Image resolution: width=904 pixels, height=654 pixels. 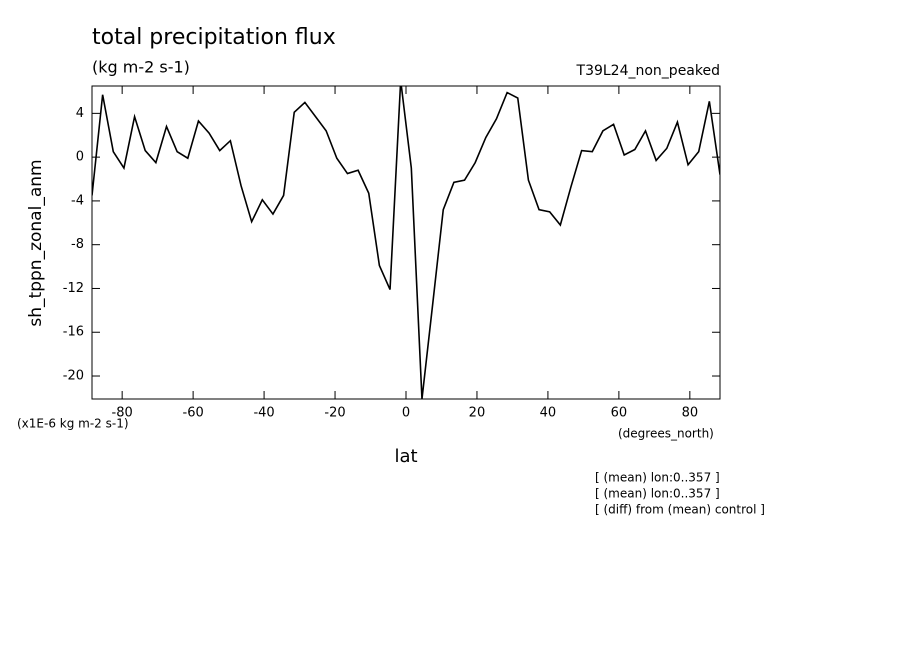 What do you see at coordinates (80, 157) in the screenshot?
I see `y-tick-label: 0` at bounding box center [80, 157].